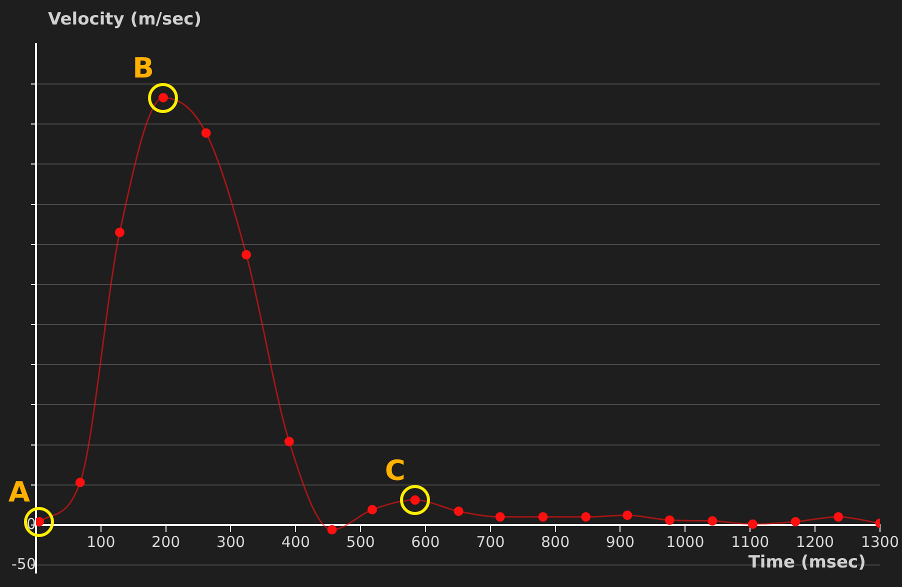 The image size is (902, 587). What do you see at coordinates (125, 19) in the screenshot?
I see `y-axis-title: Velocity (m/sec)` at bounding box center [125, 19].